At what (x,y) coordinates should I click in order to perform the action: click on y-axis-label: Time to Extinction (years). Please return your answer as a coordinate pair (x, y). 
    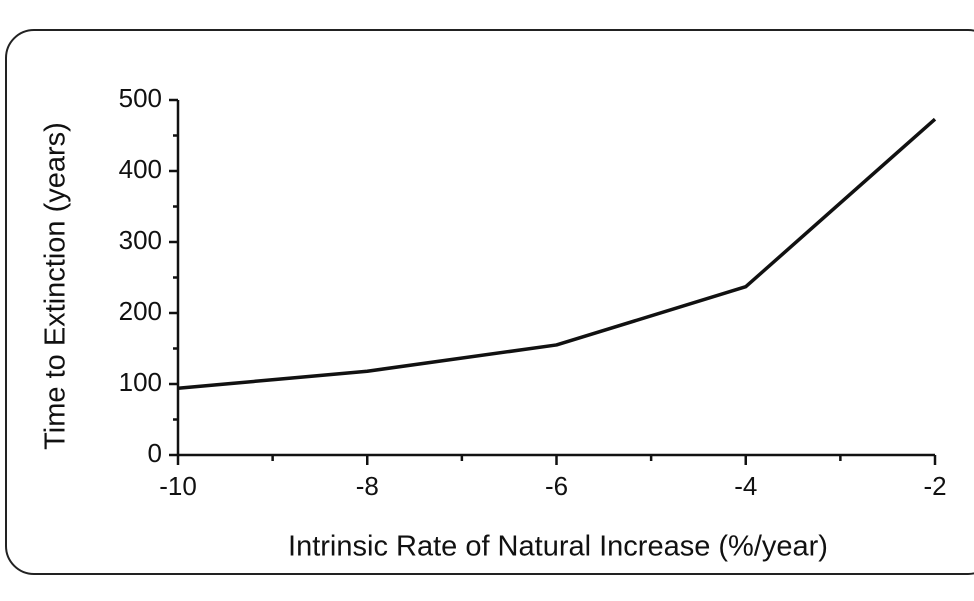
    Looking at the image, I should click on (56, 286).